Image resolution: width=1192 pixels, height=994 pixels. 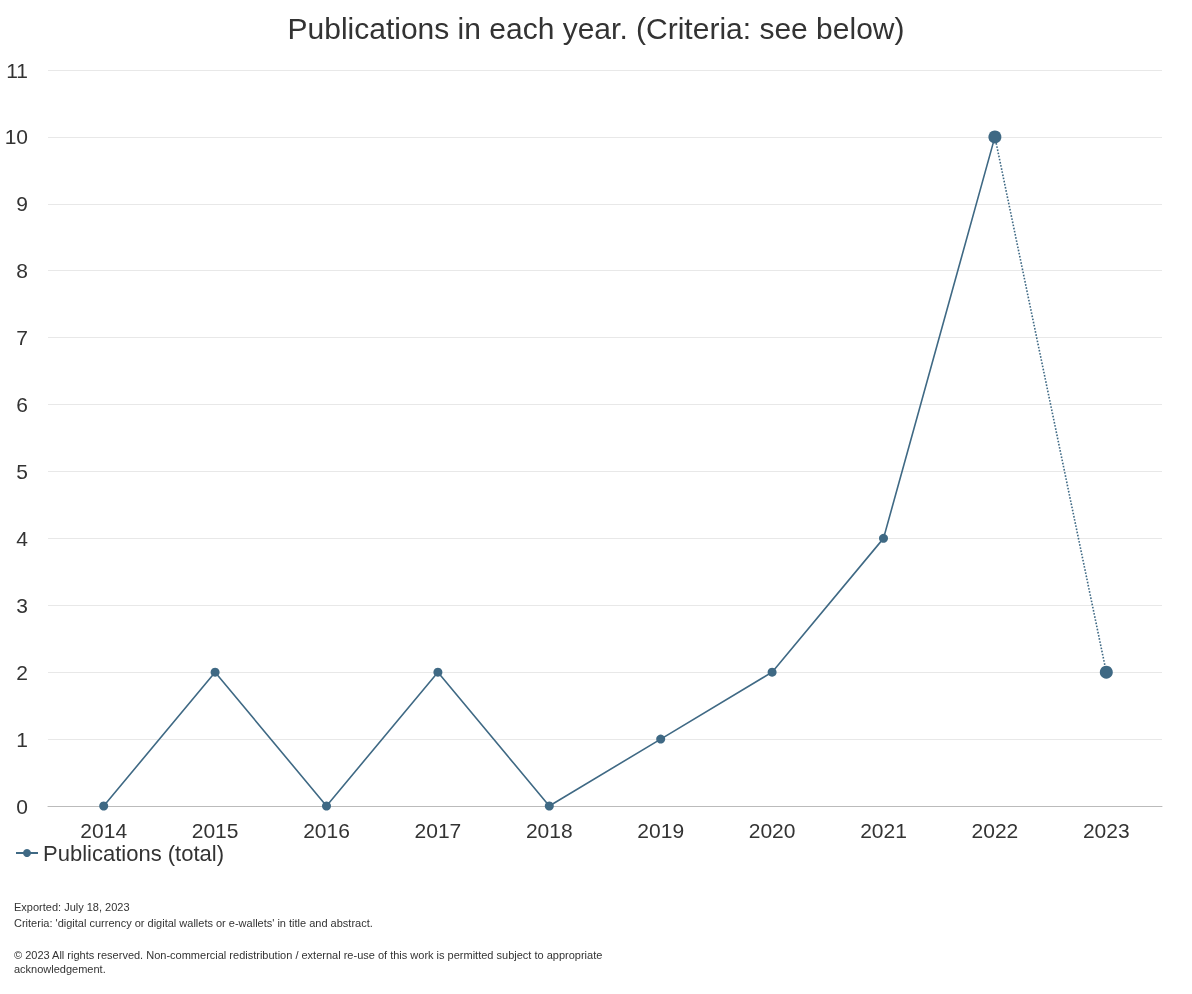 I want to click on x-tick-label: 2014, so click(x=104, y=830).